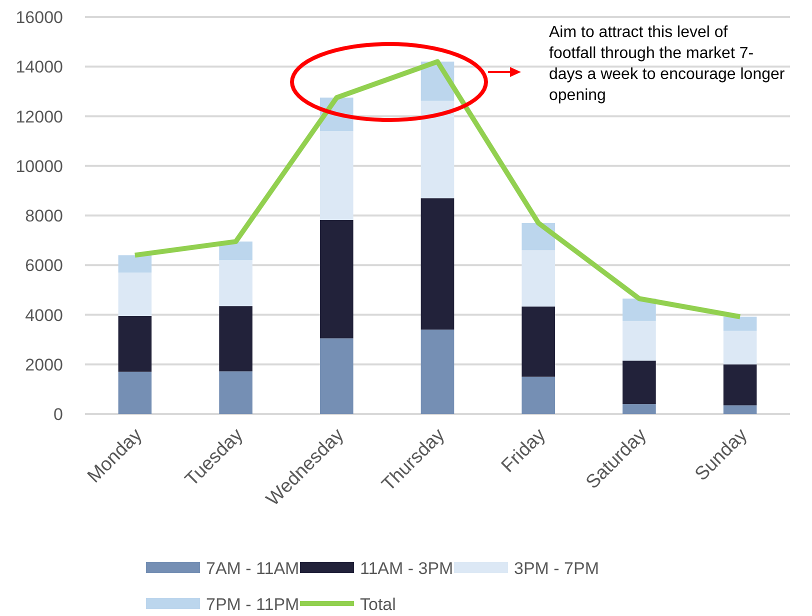  Describe the element at coordinates (44, 266) in the screenshot. I see `y-tick-label: 6000` at that location.